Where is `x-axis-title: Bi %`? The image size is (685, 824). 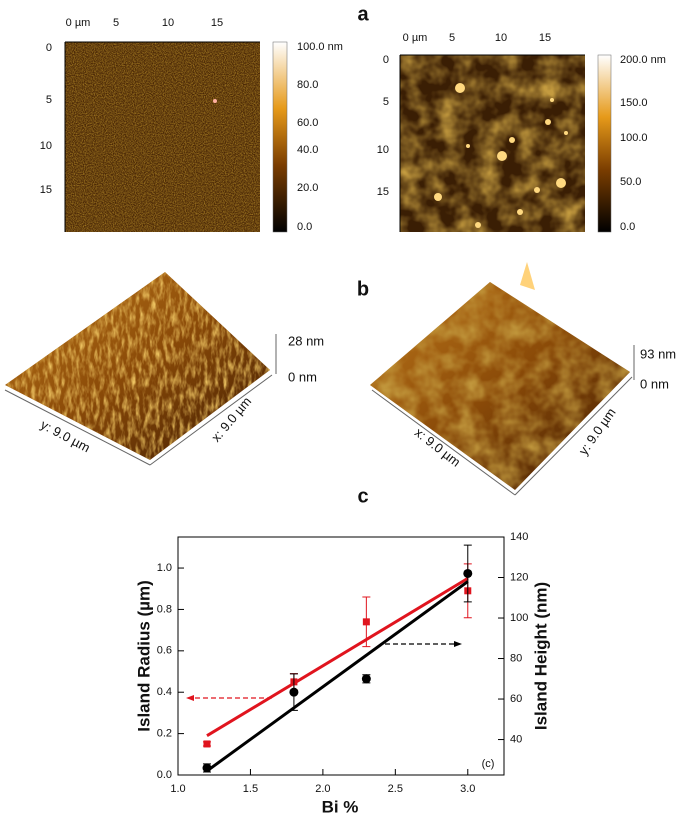
x-axis-title: Bi % is located at coordinates (340, 806).